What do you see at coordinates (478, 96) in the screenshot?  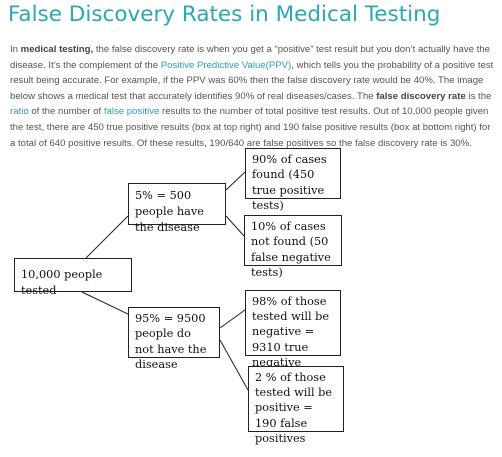 I see `para-text-4: is the` at bounding box center [478, 96].